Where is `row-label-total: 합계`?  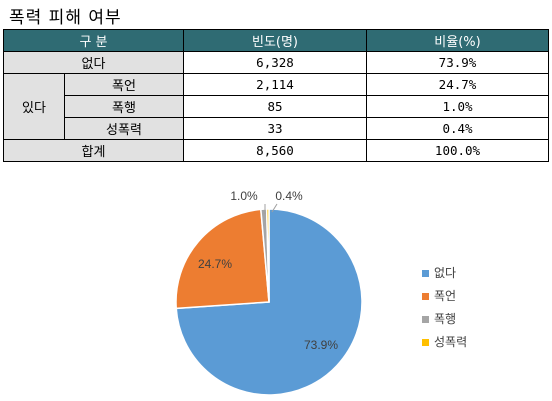
row-label-total: 합계 is located at coordinates (93, 150).